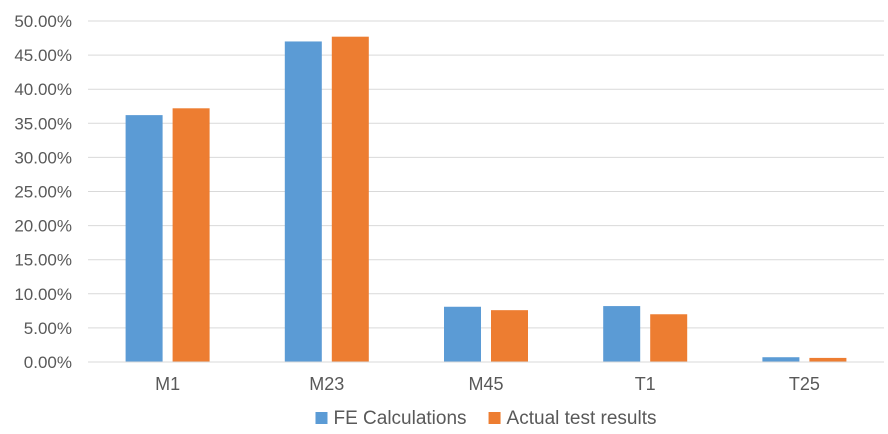  What do you see at coordinates (804, 384) in the screenshot?
I see `x-category-label: T25` at bounding box center [804, 384].